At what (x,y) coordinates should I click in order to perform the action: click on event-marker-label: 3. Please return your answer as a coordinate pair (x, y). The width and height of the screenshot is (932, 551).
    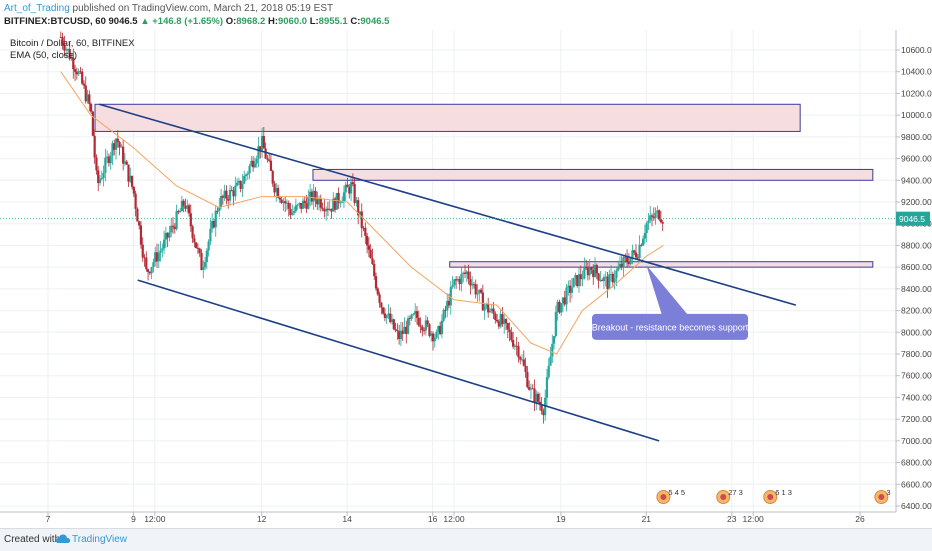
    Looking at the image, I should click on (888, 492).